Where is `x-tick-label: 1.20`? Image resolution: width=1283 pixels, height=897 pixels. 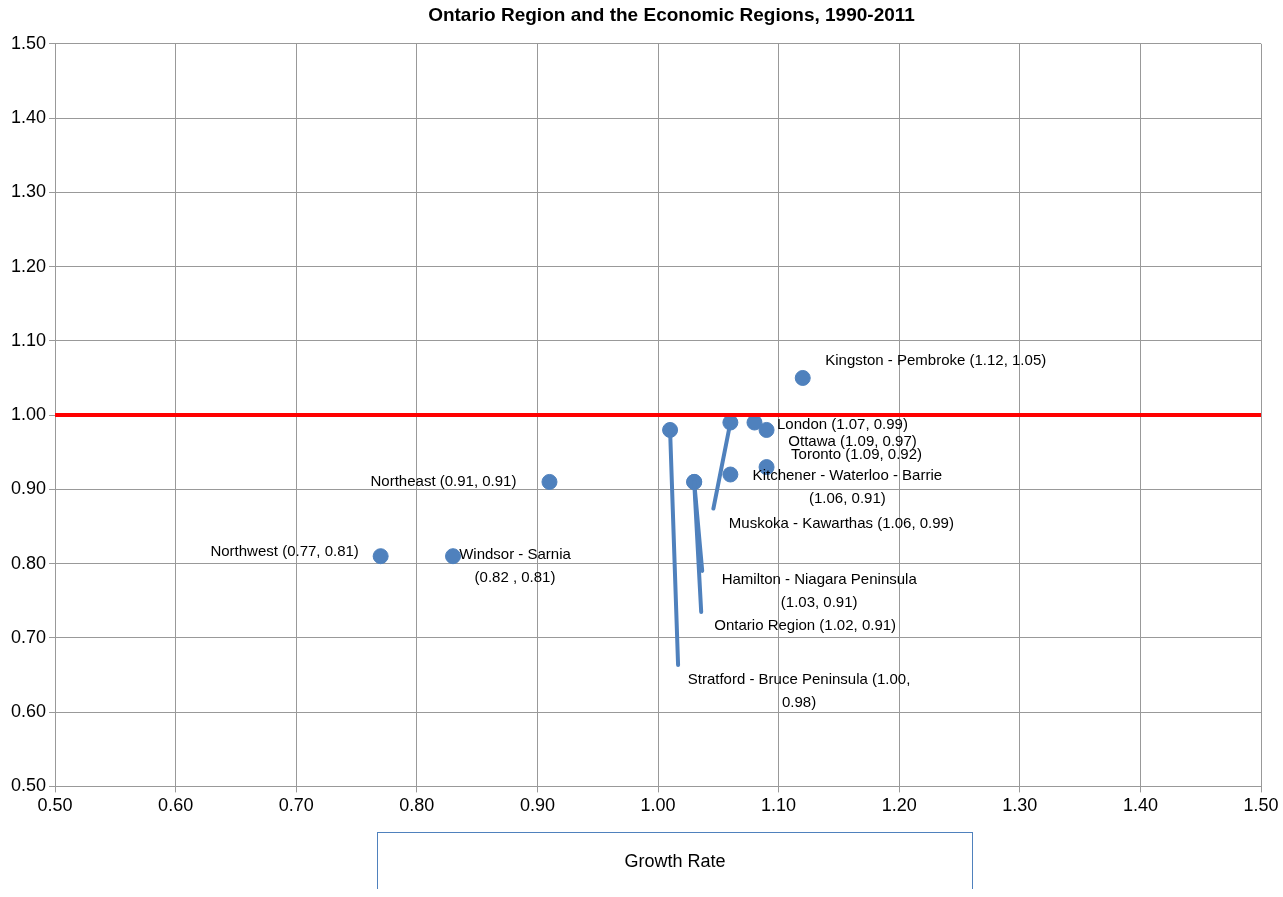 x-tick-label: 1.20 is located at coordinates (899, 805).